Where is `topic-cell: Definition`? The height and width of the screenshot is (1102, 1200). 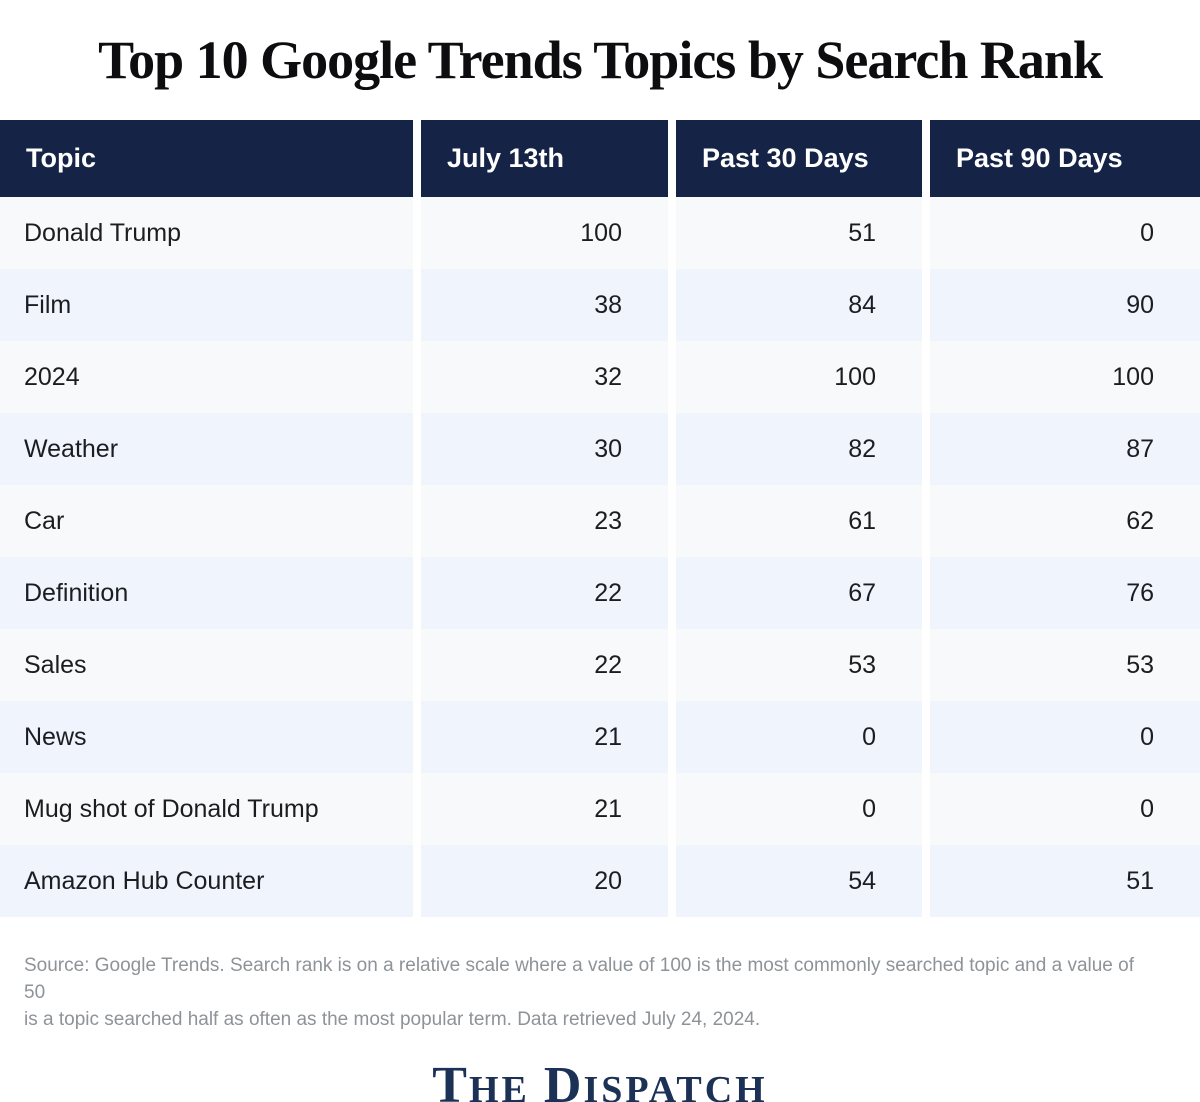 topic-cell: Definition is located at coordinates (206, 593).